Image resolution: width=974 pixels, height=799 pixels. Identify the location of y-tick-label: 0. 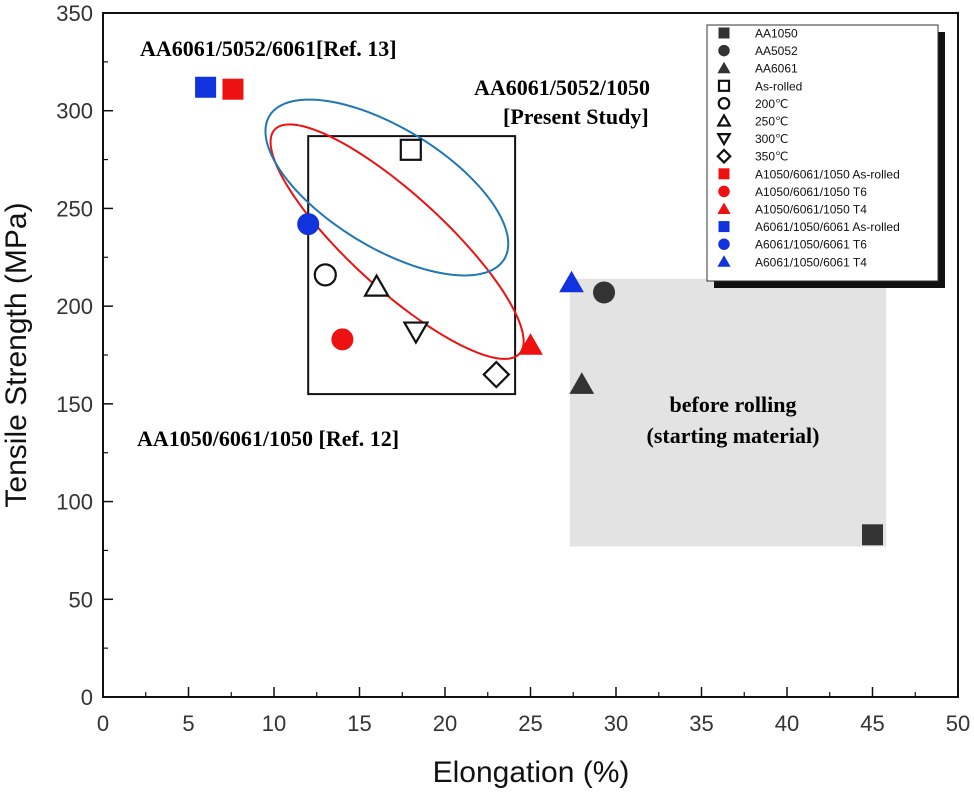
(87, 697).